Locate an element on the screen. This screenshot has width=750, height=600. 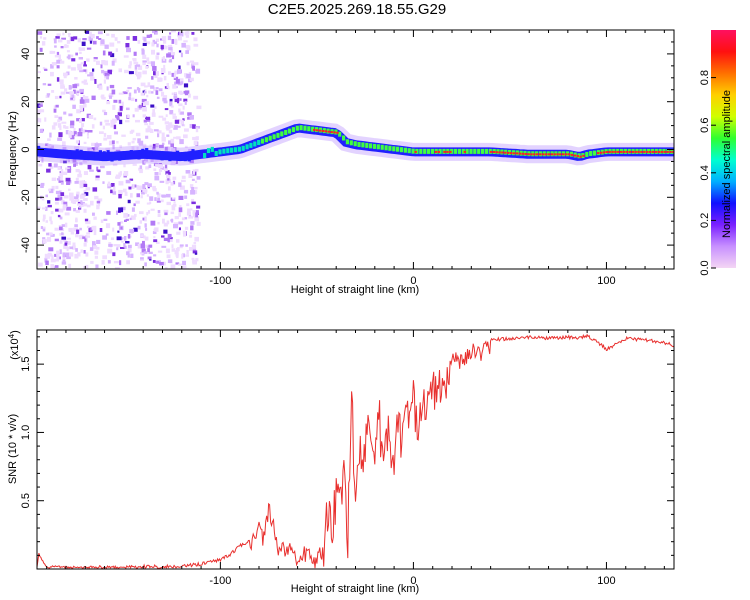
spec-x-tick-label: -100 is located at coordinates (220, 281).